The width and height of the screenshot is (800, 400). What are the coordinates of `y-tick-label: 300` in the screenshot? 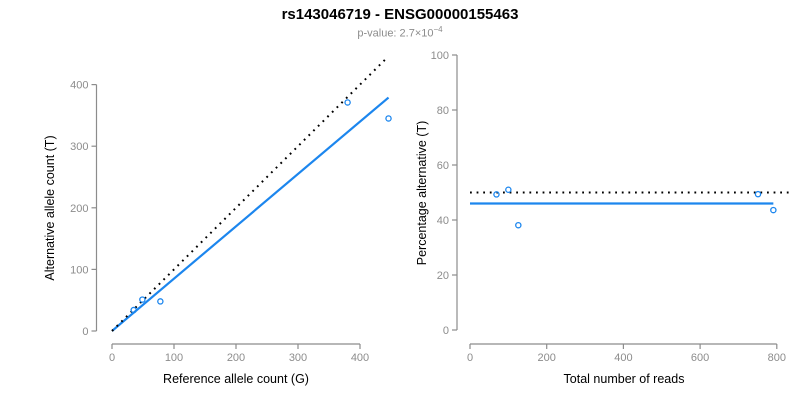 It's located at (79, 147).